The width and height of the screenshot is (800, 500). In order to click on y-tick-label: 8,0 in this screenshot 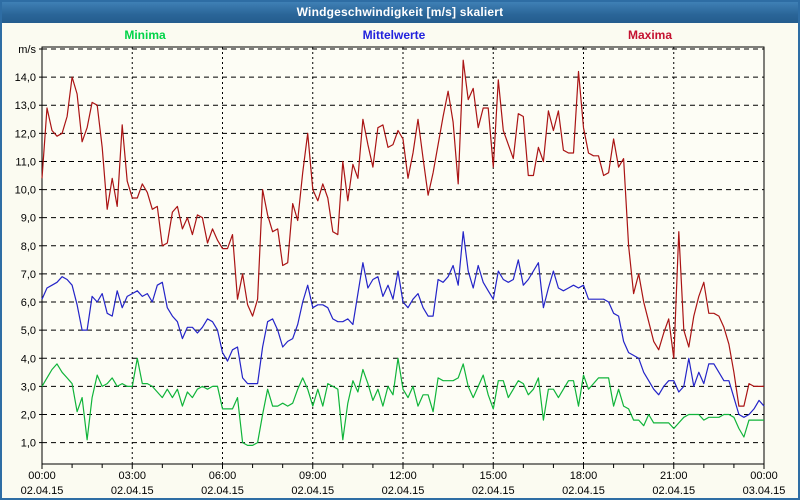, I will do `click(28, 247)`.